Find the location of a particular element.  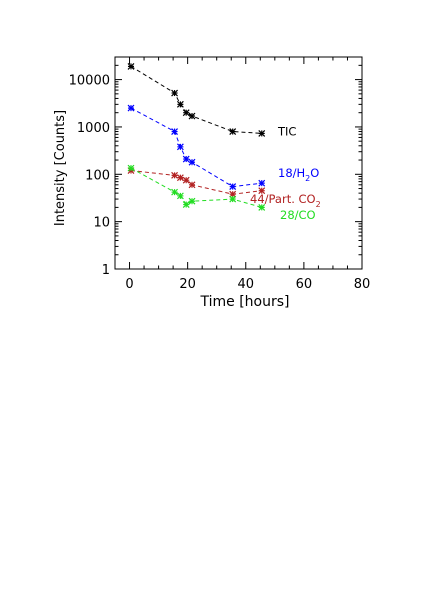

x-tick-label: 40 is located at coordinates (245, 284).